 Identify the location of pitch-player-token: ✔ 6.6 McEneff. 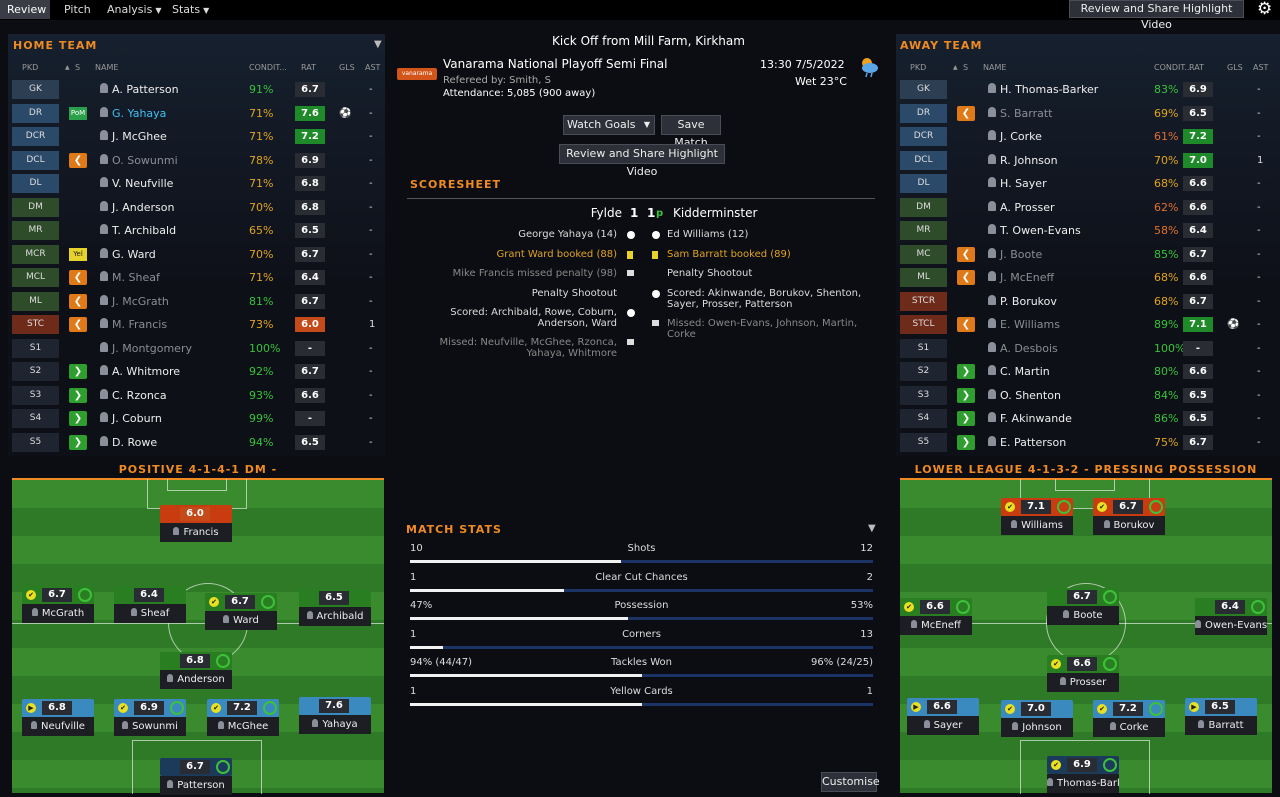
(936, 618).